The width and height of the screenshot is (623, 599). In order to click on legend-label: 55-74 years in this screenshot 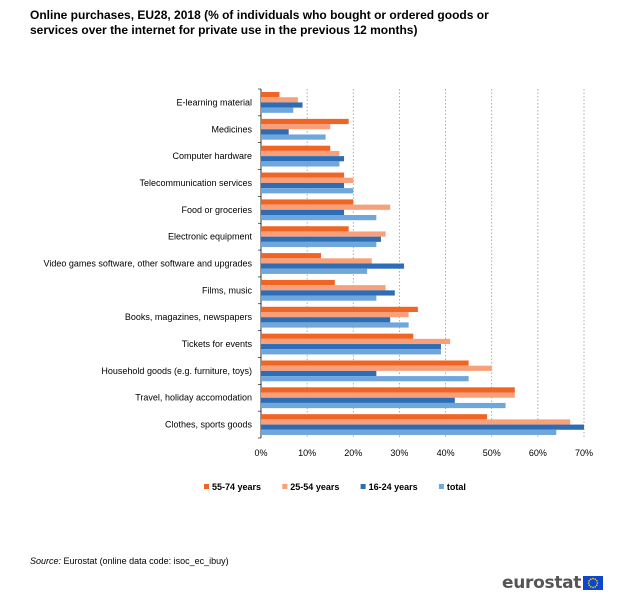, I will do `click(236, 487)`.